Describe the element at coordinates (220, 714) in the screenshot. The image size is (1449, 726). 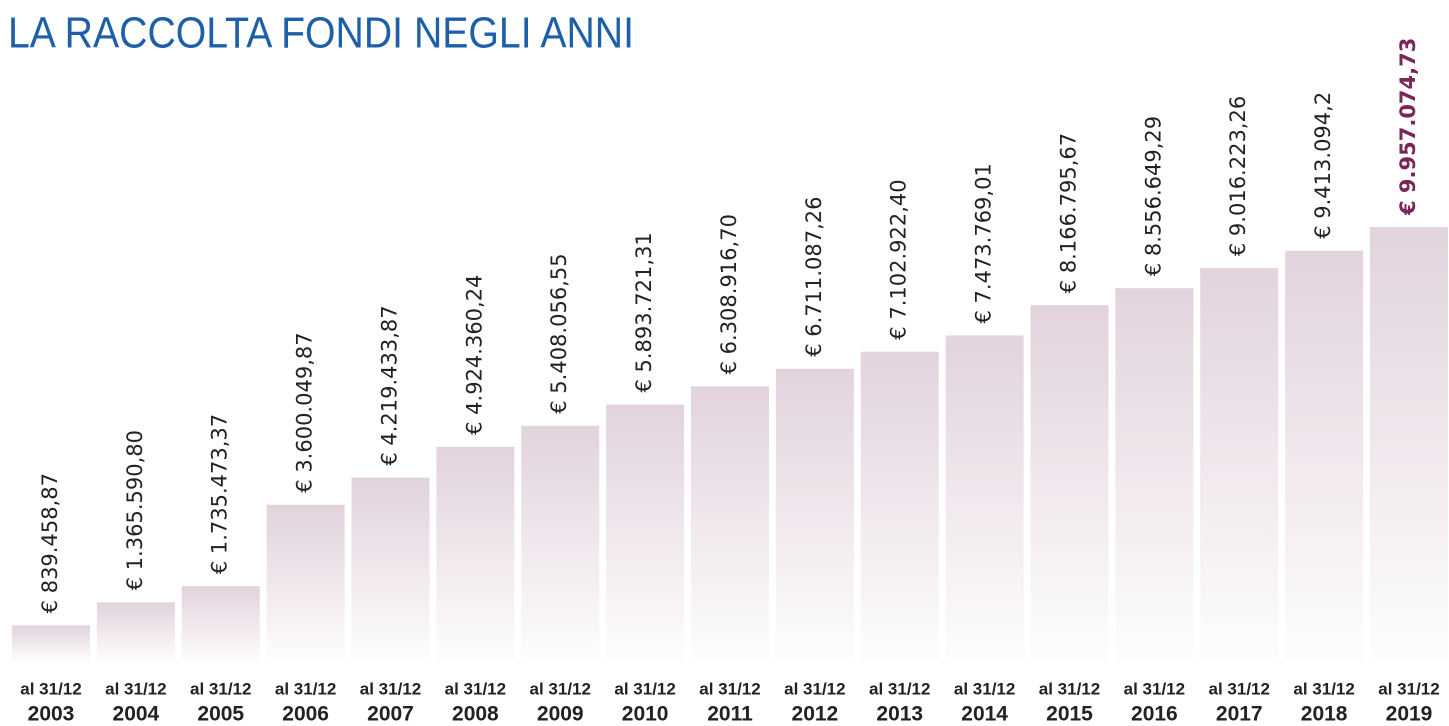
I see `x-tick-label: 2005` at that location.